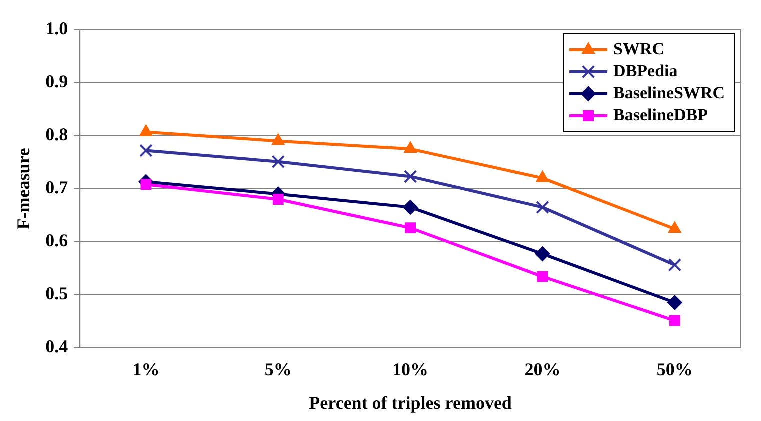 This screenshot has width=761, height=421. What do you see at coordinates (57, 82) in the screenshot?
I see `y-tick-label: 0.9` at bounding box center [57, 82].